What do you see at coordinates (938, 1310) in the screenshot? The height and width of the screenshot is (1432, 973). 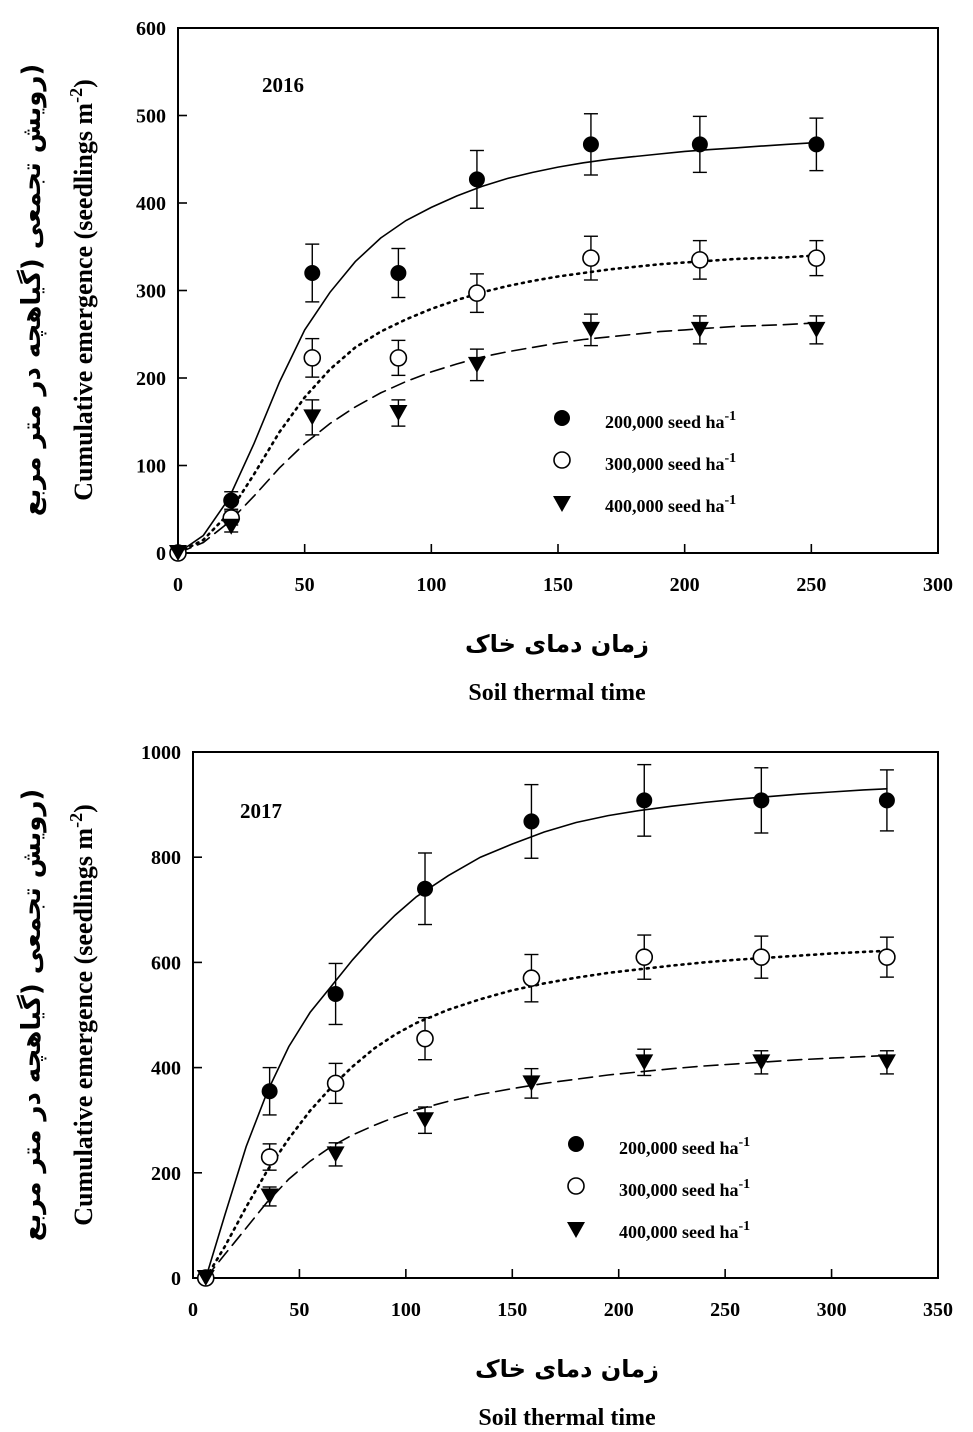 I see `x-tick-label: 350` at bounding box center [938, 1310].